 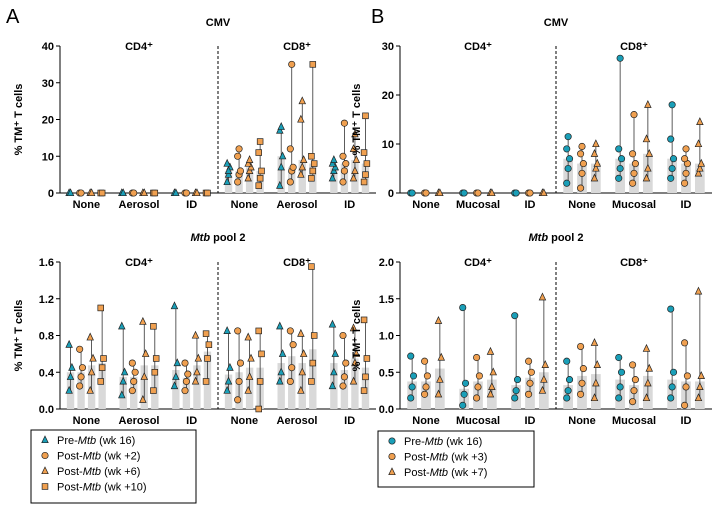 What do you see at coordinates (349, 205) in the screenshot?
I see `x-tick-label: ID` at bounding box center [349, 205].